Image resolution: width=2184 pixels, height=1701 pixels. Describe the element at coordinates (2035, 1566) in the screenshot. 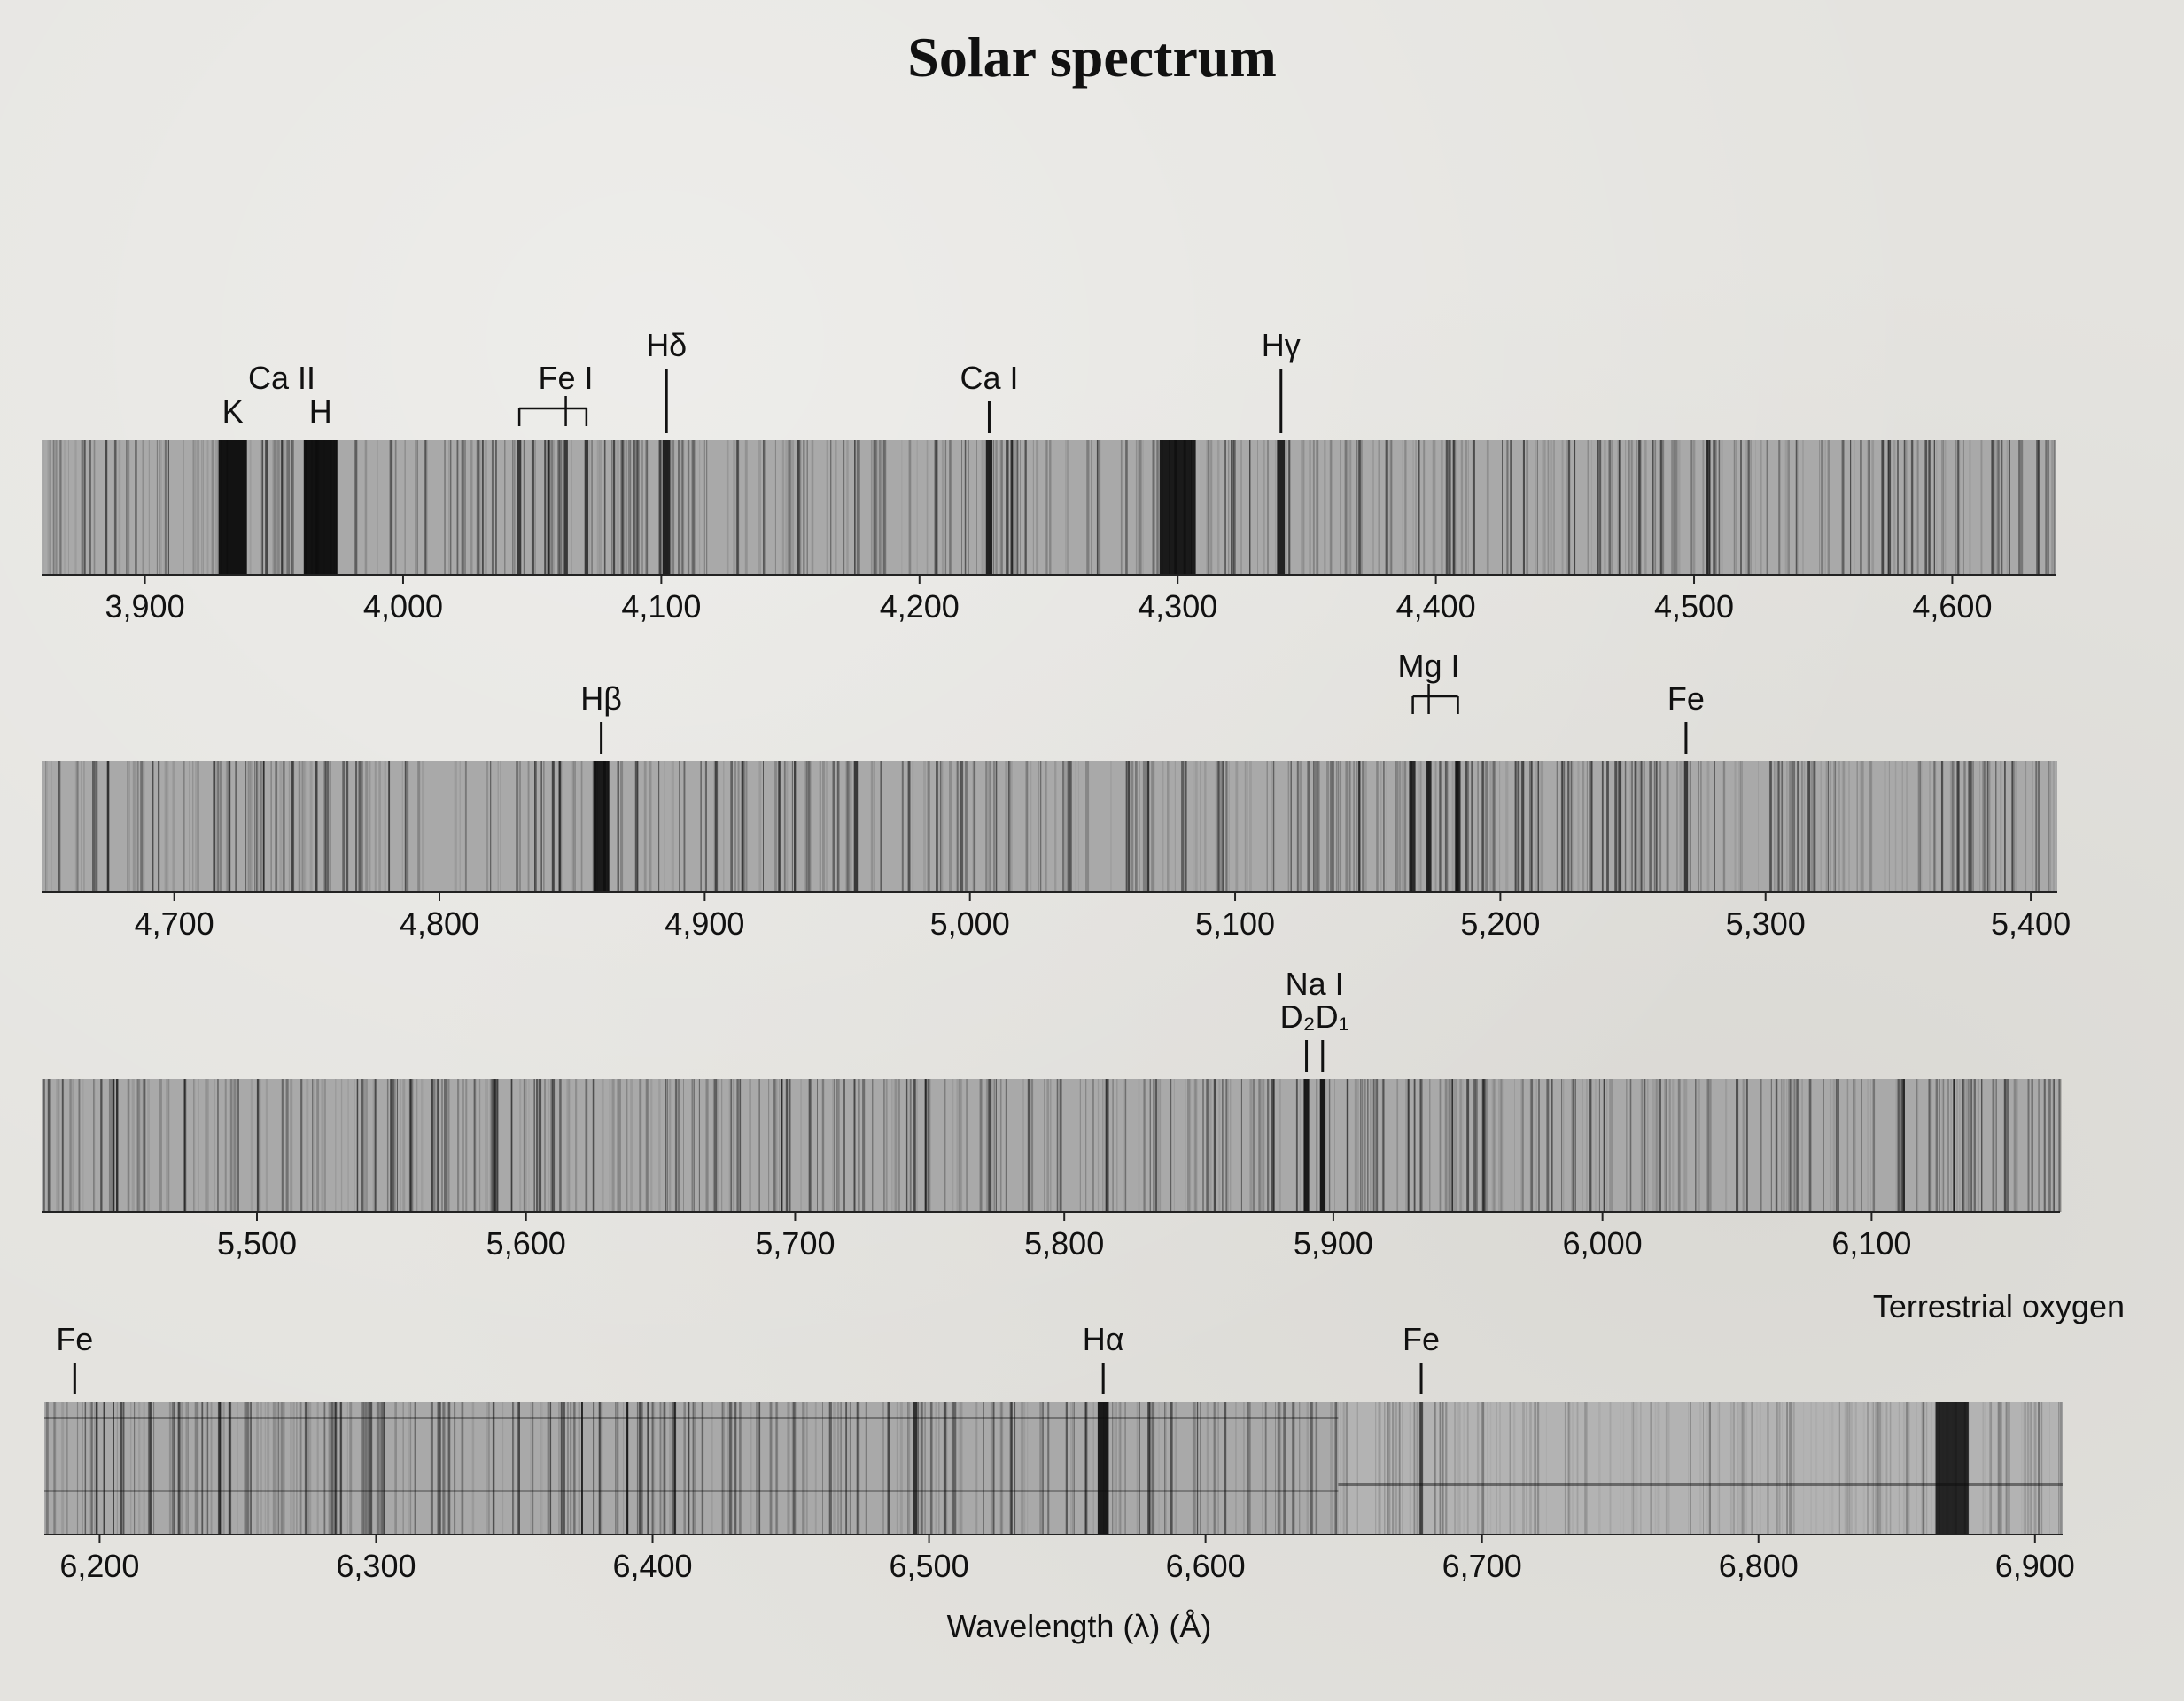

I see `x-tick-label: 6,900` at that location.